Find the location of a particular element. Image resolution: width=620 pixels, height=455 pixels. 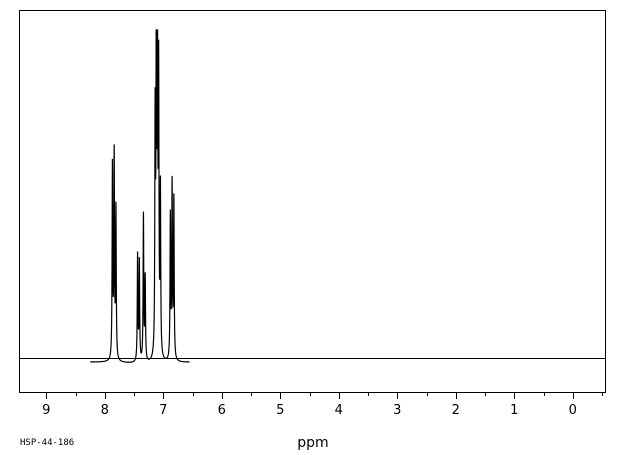

x-axis-tick-labels: 9 8 7 6 5 4 3 2 1 0 is located at coordinates (309, 410).